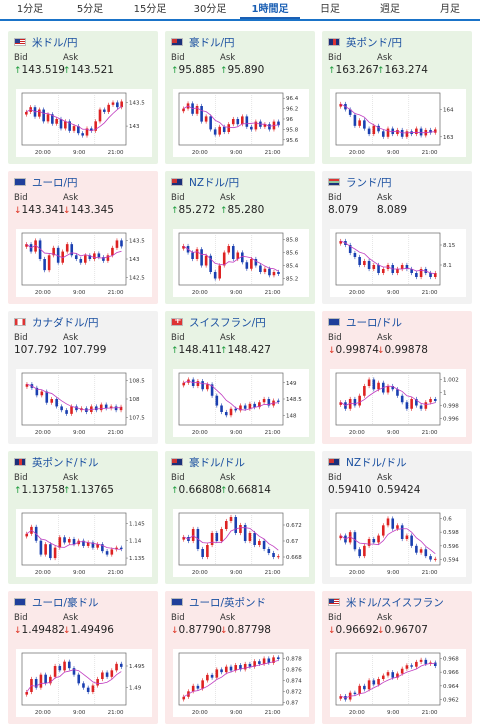 This screenshot has width=480, height=724. I want to click on currency-pair-link: 英ポンド/ドル, so click(65, 462).